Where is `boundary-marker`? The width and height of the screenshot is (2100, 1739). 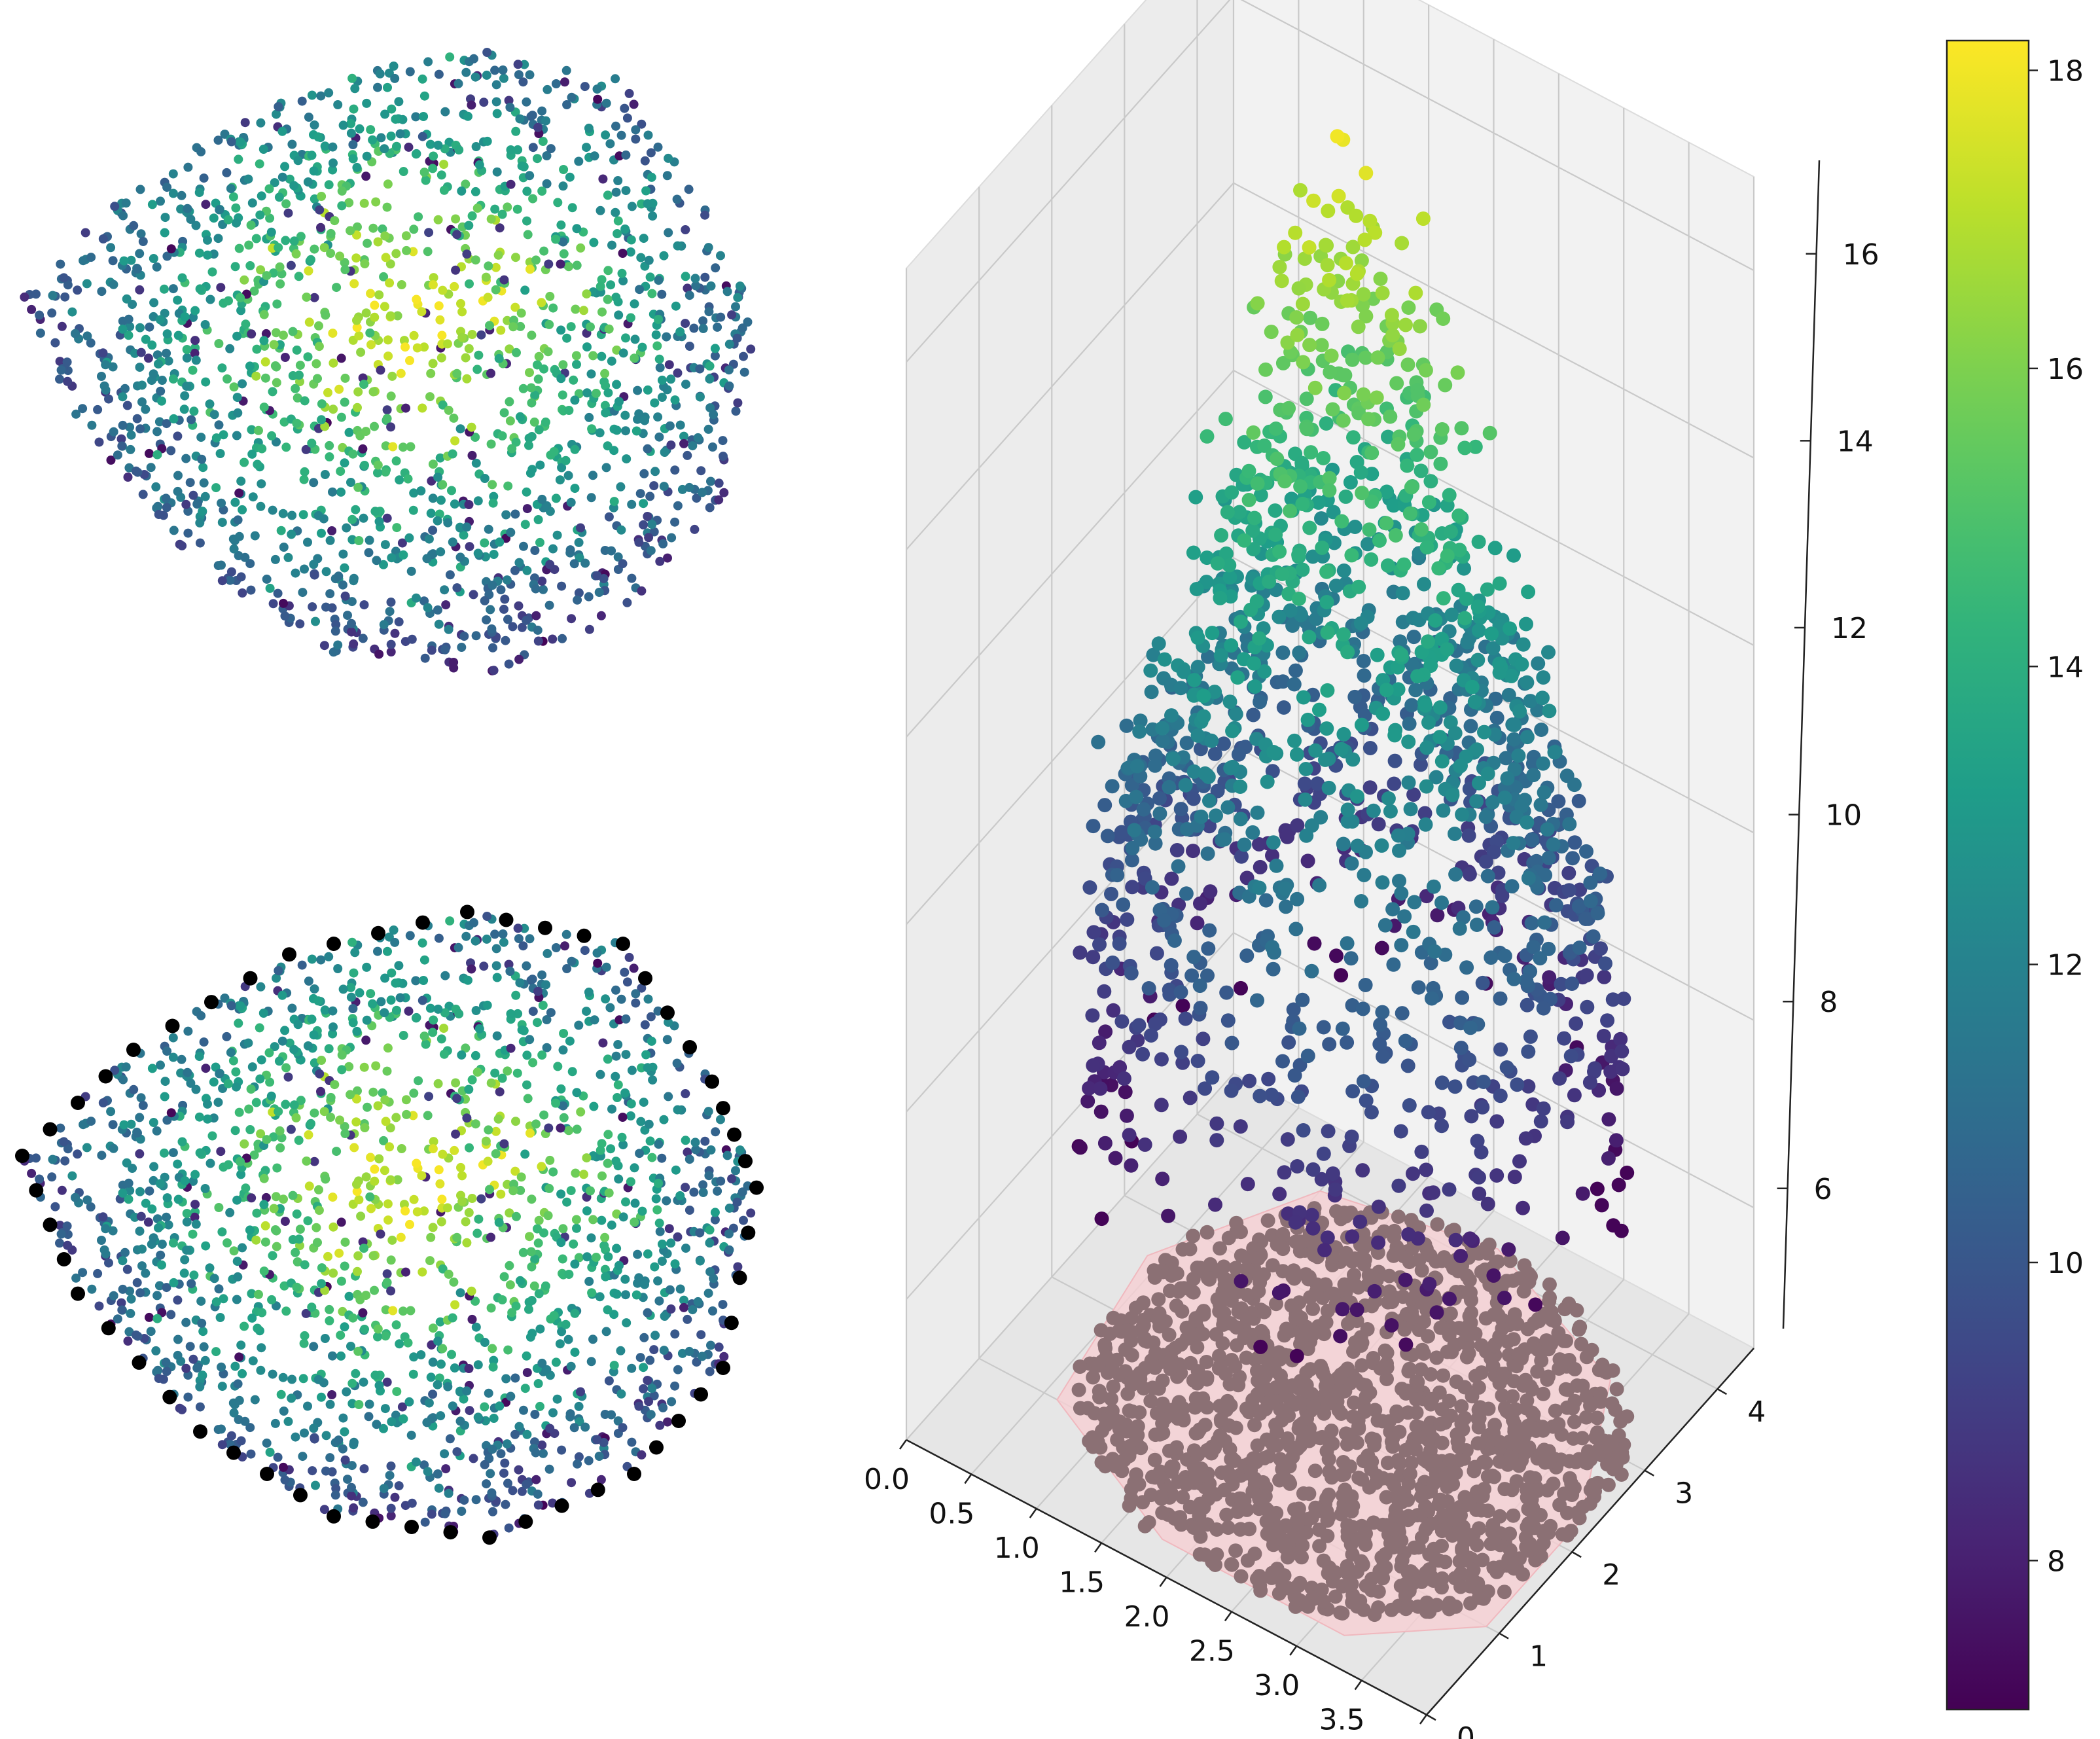
boundary-marker is located at coordinates (623, 944).